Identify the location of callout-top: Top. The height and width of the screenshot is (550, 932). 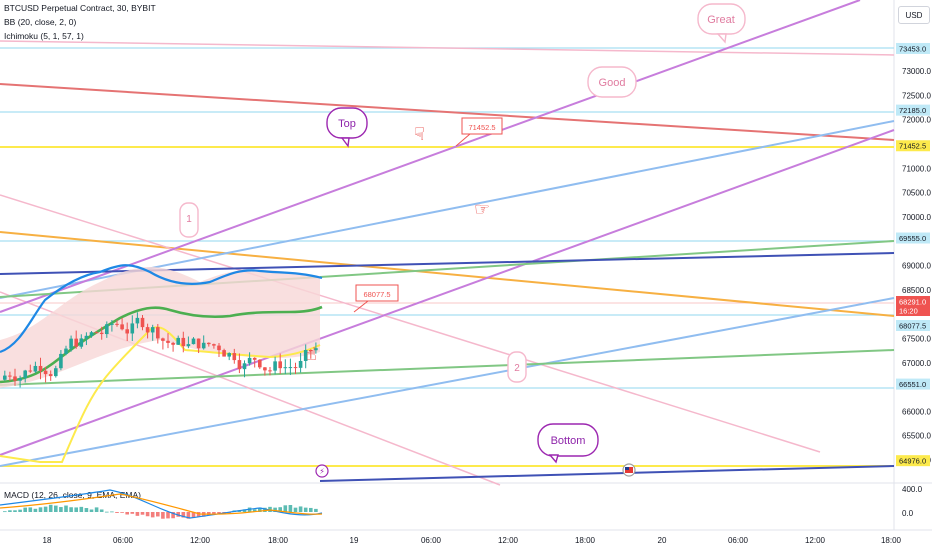
(347, 127).